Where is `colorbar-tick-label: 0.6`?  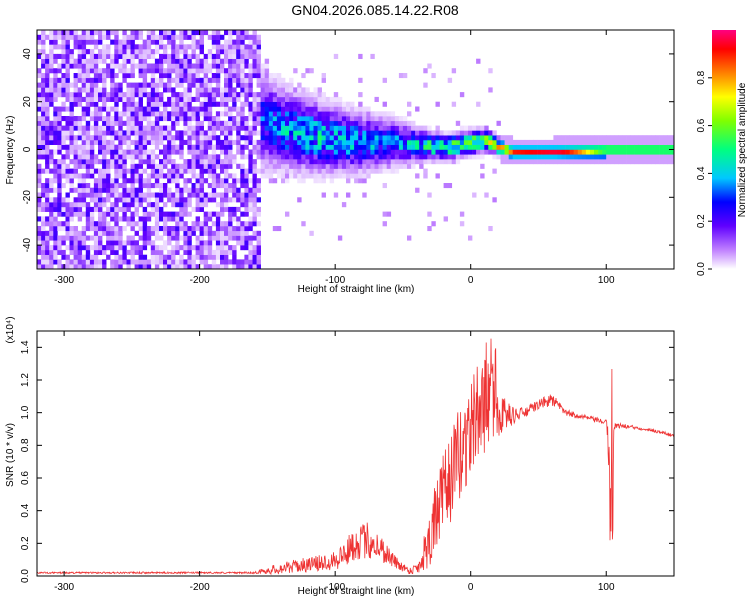
colorbar-tick-label: 0.6 is located at coordinates (701, 125).